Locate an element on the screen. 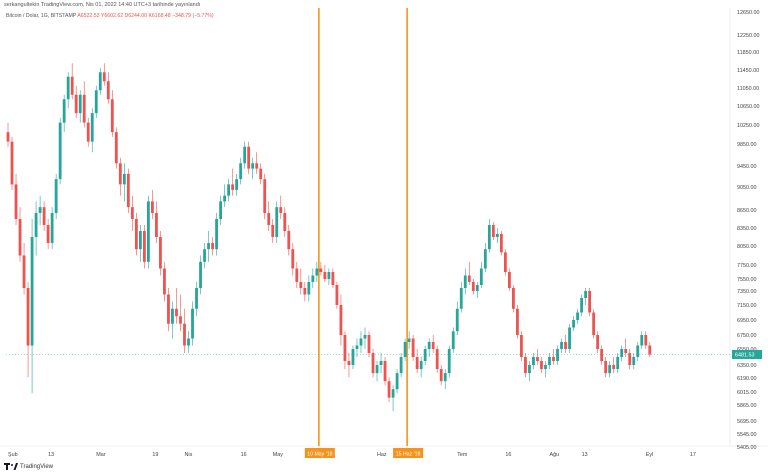 The width and height of the screenshot is (768, 475). date-marker-label: 10 May '18 is located at coordinates (319, 455).